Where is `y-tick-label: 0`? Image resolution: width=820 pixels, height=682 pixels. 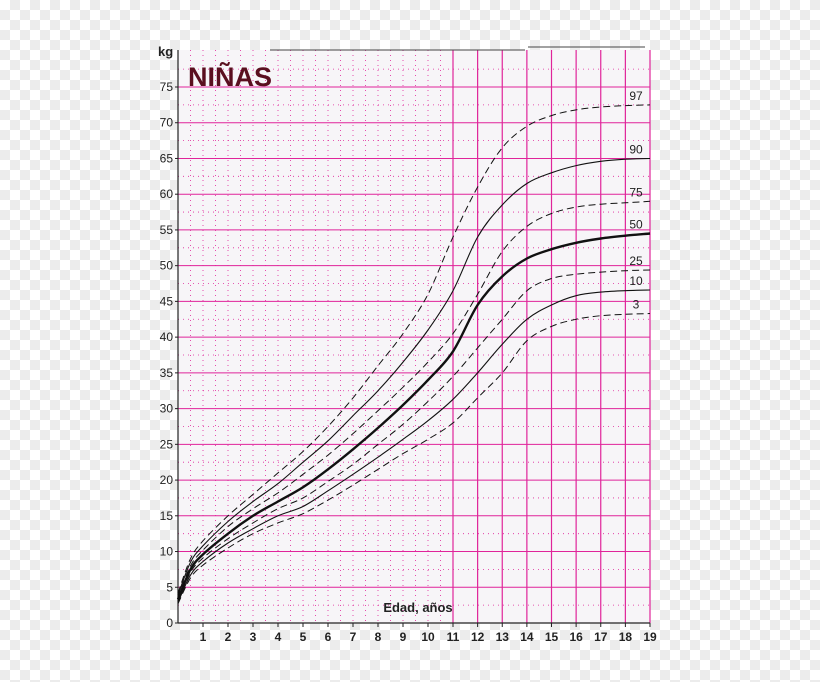
y-tick-label: 0 is located at coordinates (169, 623).